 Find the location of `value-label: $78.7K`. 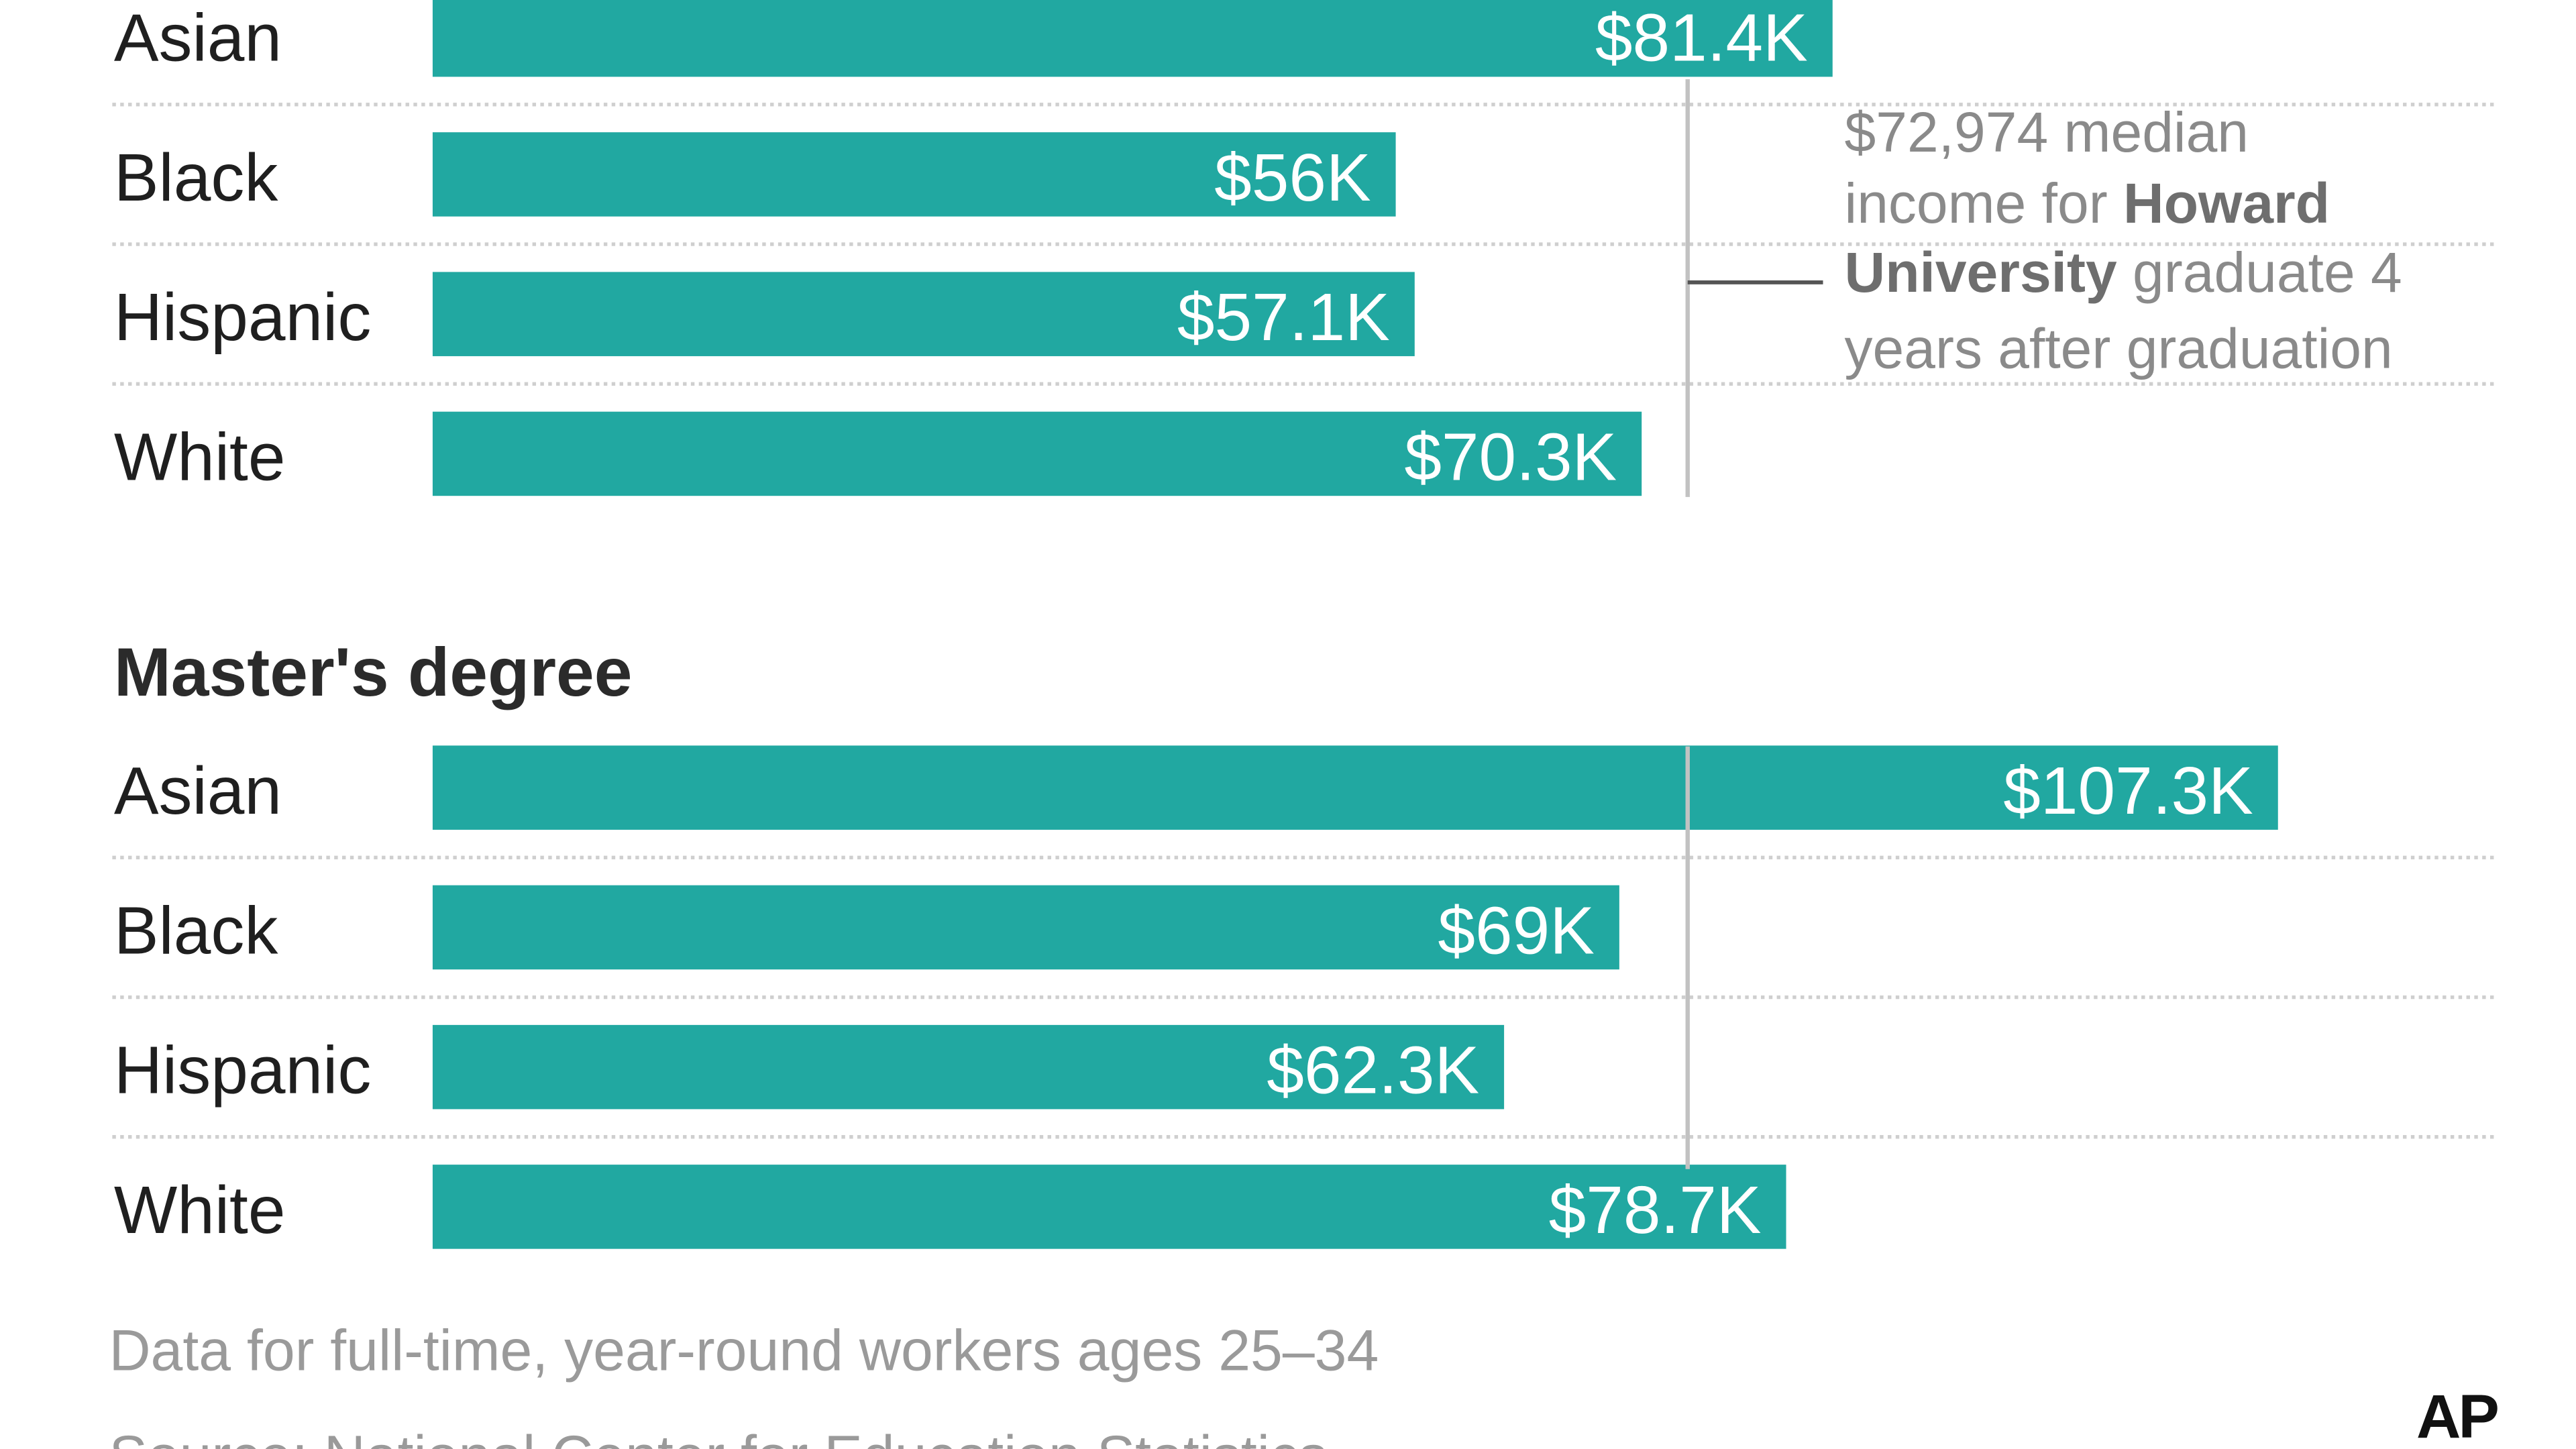

value-label: $78.7K is located at coordinates (1655, 1210).